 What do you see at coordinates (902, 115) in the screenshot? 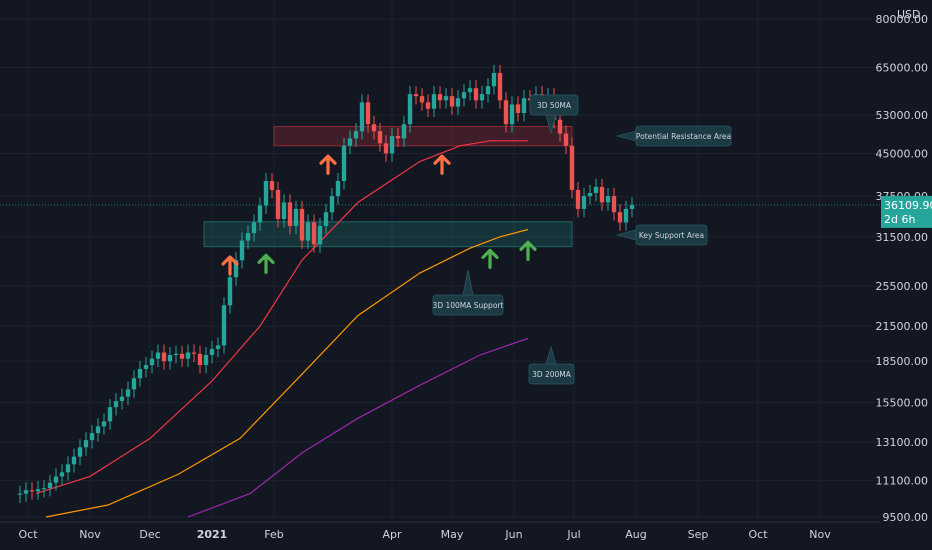
I see `y-tick-label: 53000.00` at bounding box center [902, 115].